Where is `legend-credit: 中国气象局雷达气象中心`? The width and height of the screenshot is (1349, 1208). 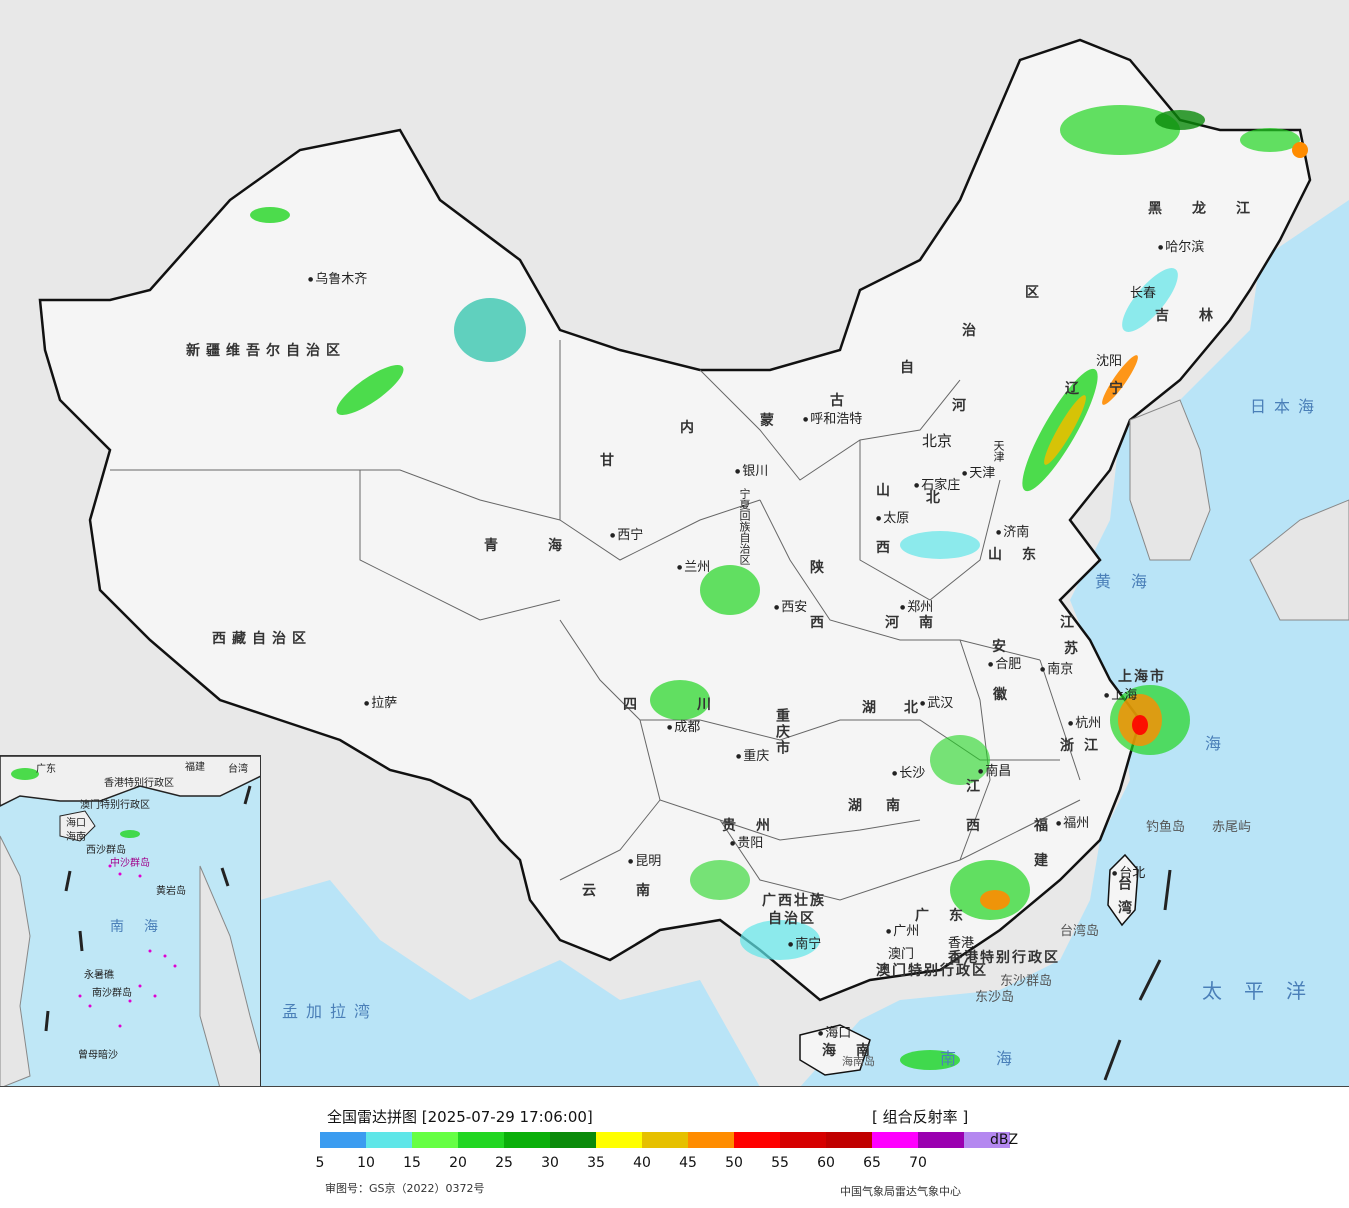
legend-credit: 中国气象局雷达气象中心 is located at coordinates (900, 1191).